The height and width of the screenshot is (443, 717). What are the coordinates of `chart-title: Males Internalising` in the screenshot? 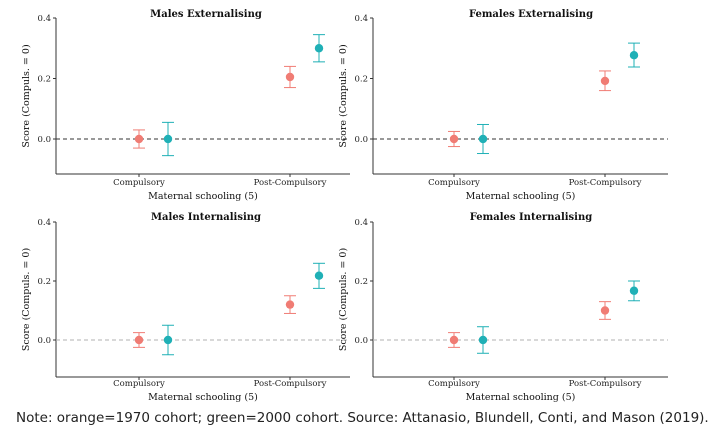 It's located at (206, 217).